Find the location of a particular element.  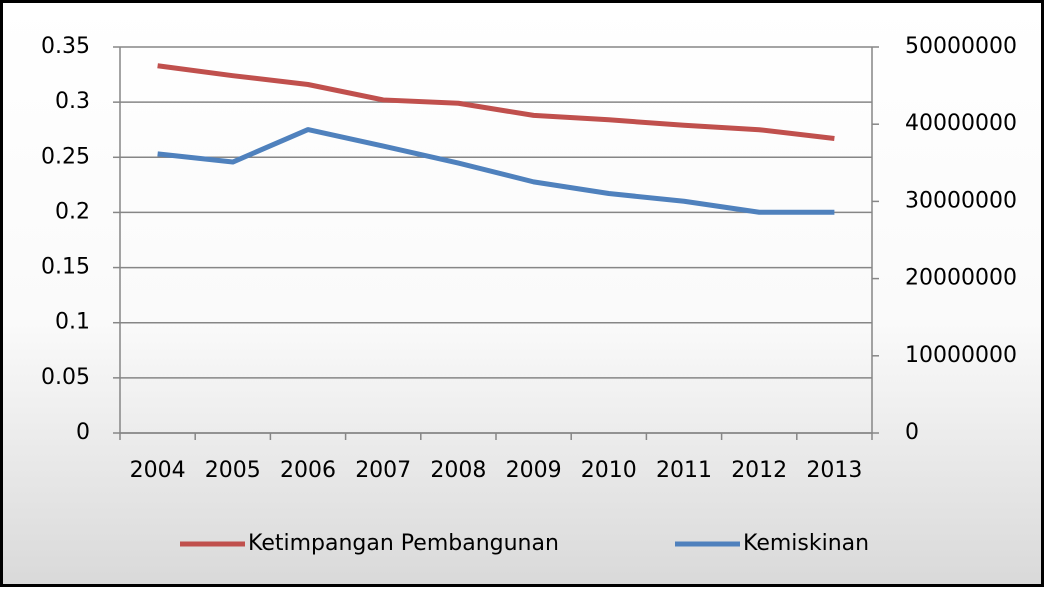

x-tick-label: 2010 is located at coordinates (609, 470).